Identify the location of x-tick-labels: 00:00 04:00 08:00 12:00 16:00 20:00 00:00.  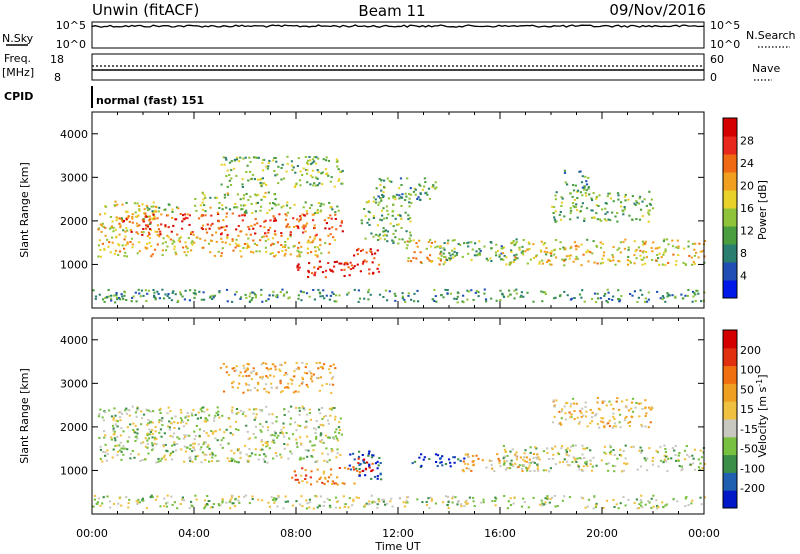
(398, 533).